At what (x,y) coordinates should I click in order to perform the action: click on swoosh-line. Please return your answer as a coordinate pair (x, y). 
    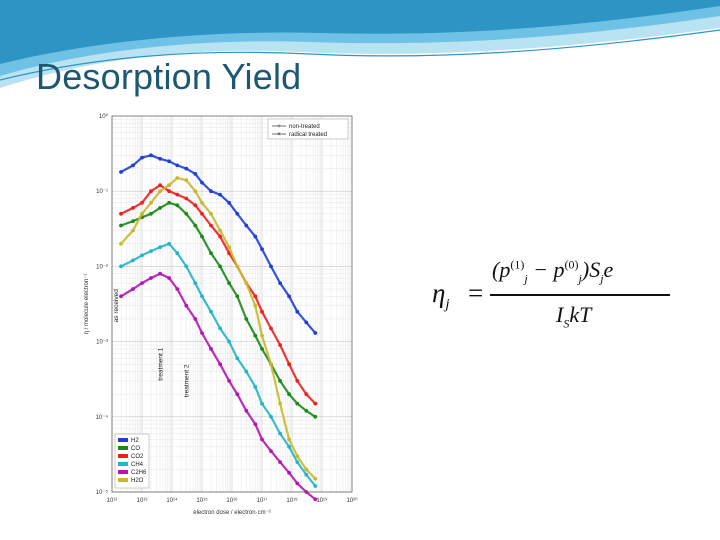
    Looking at the image, I should click on (360, 55).